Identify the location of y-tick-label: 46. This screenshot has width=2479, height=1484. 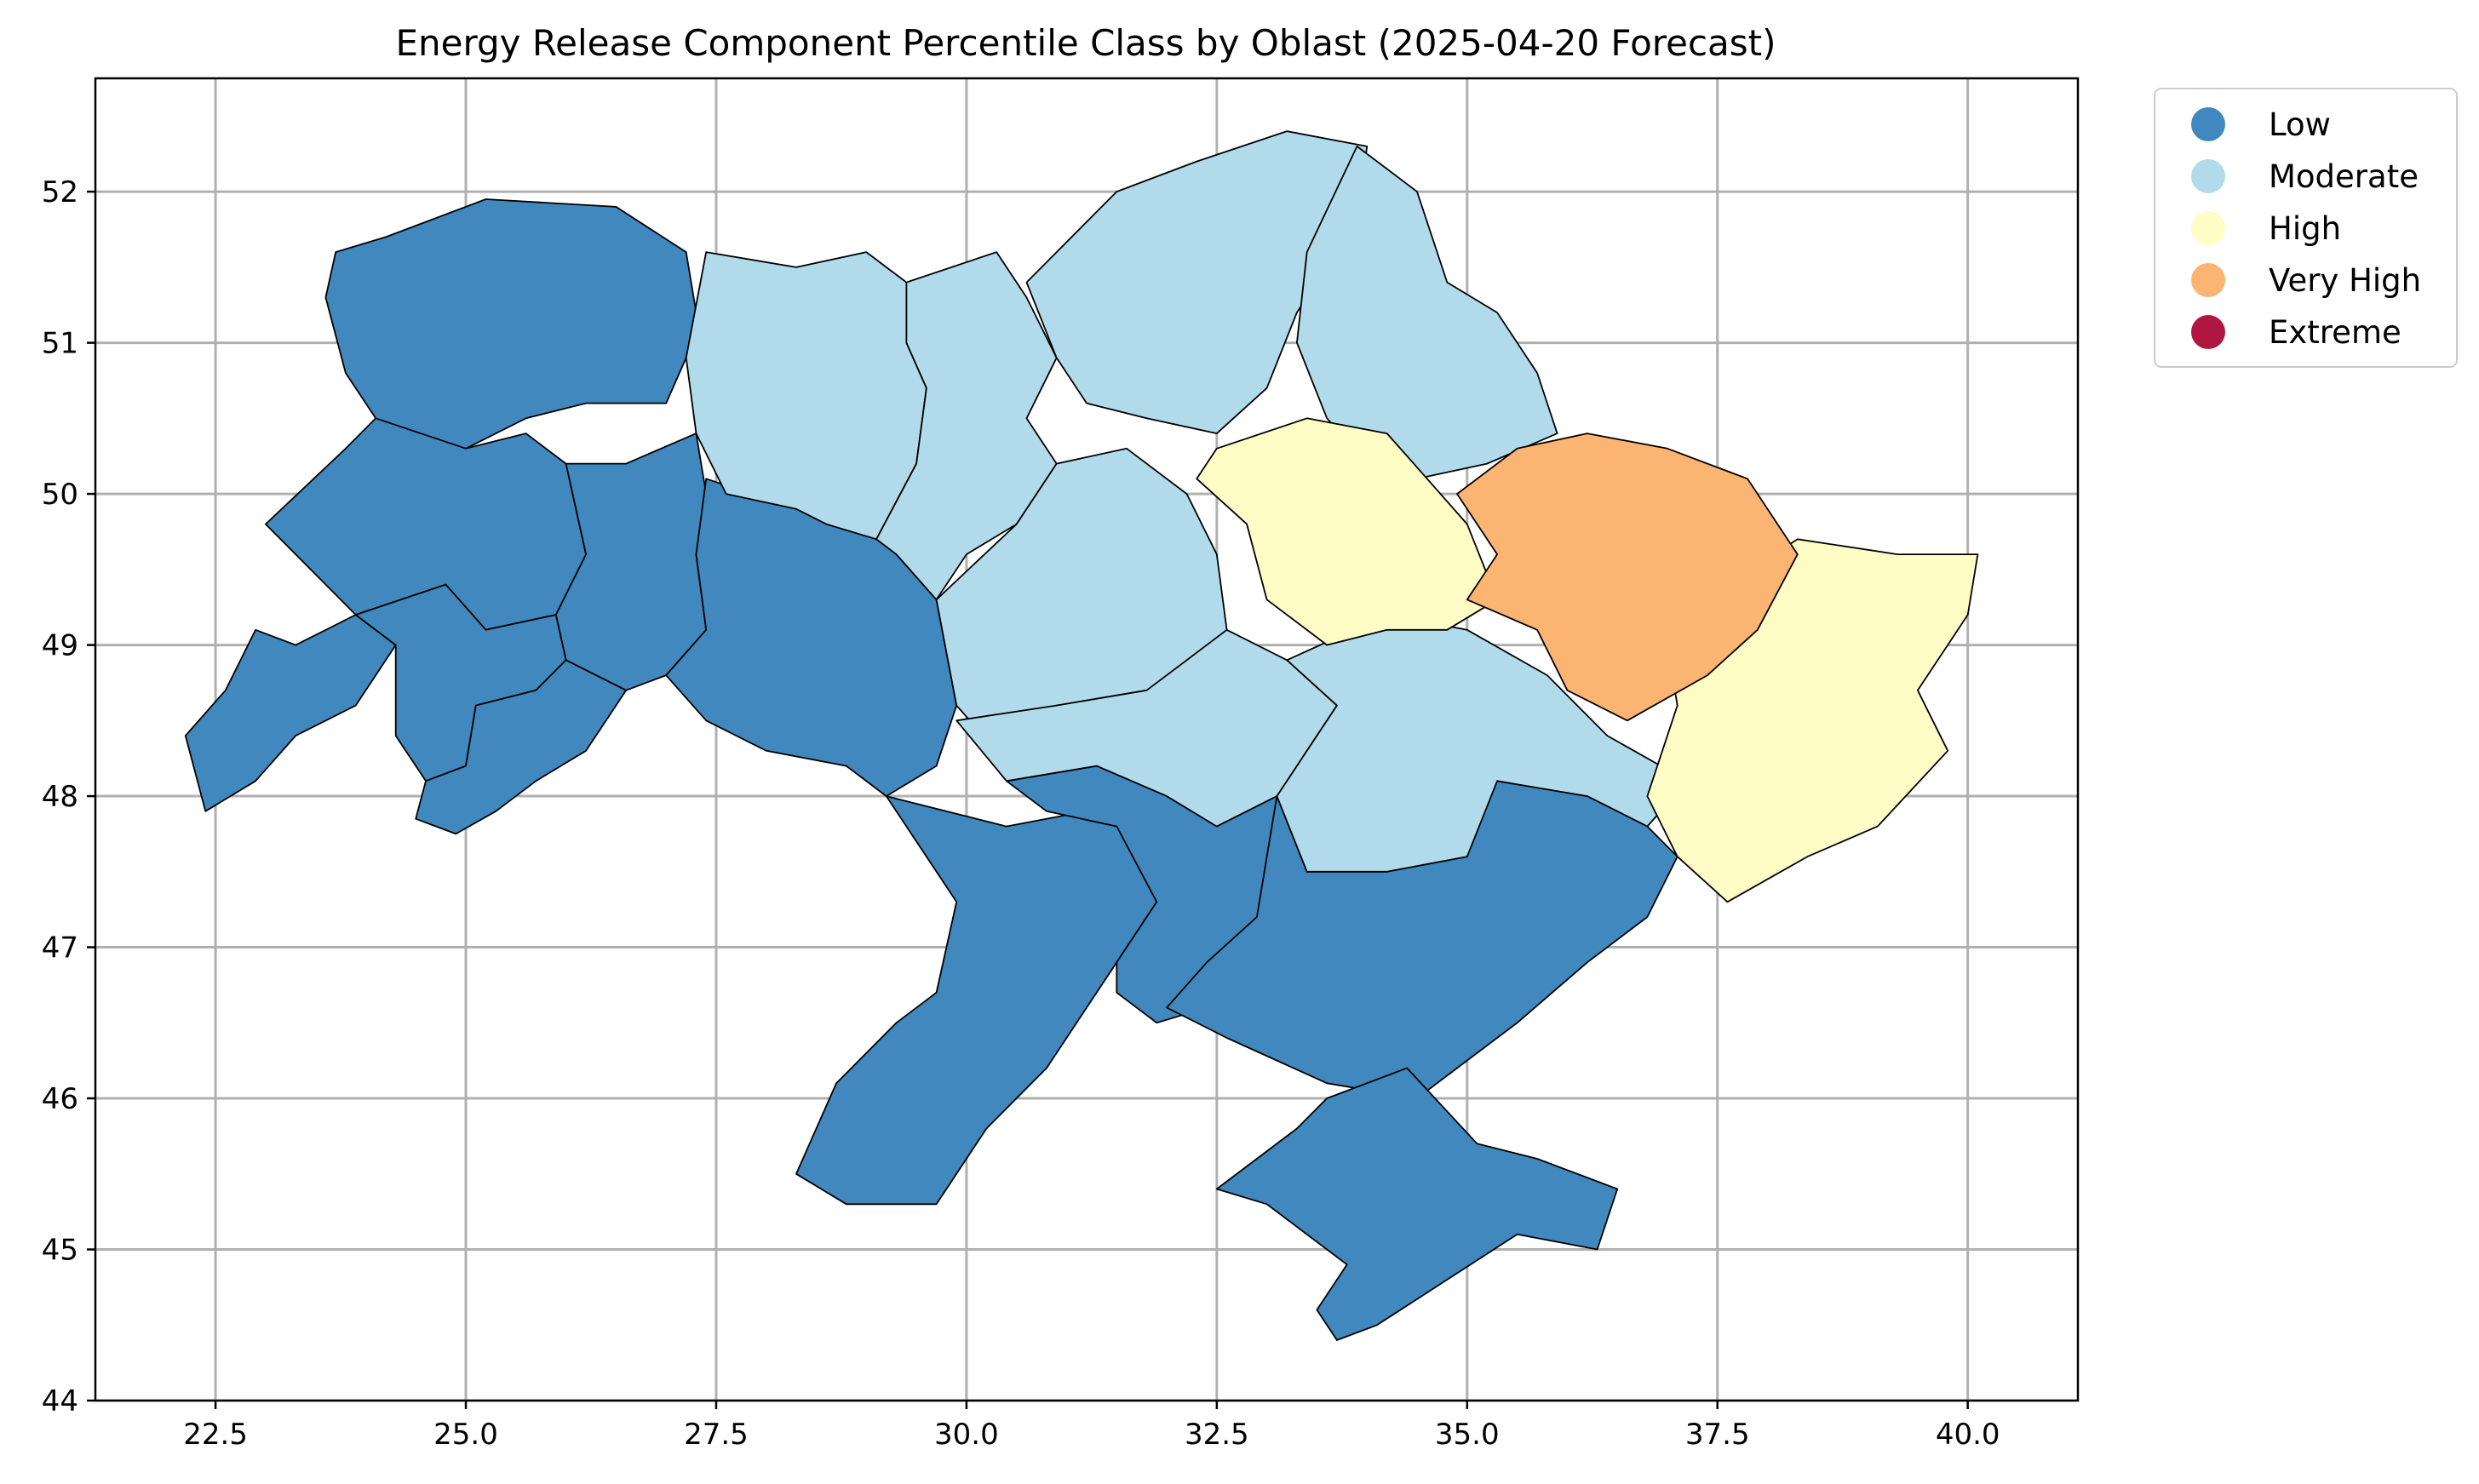
(60, 1099).